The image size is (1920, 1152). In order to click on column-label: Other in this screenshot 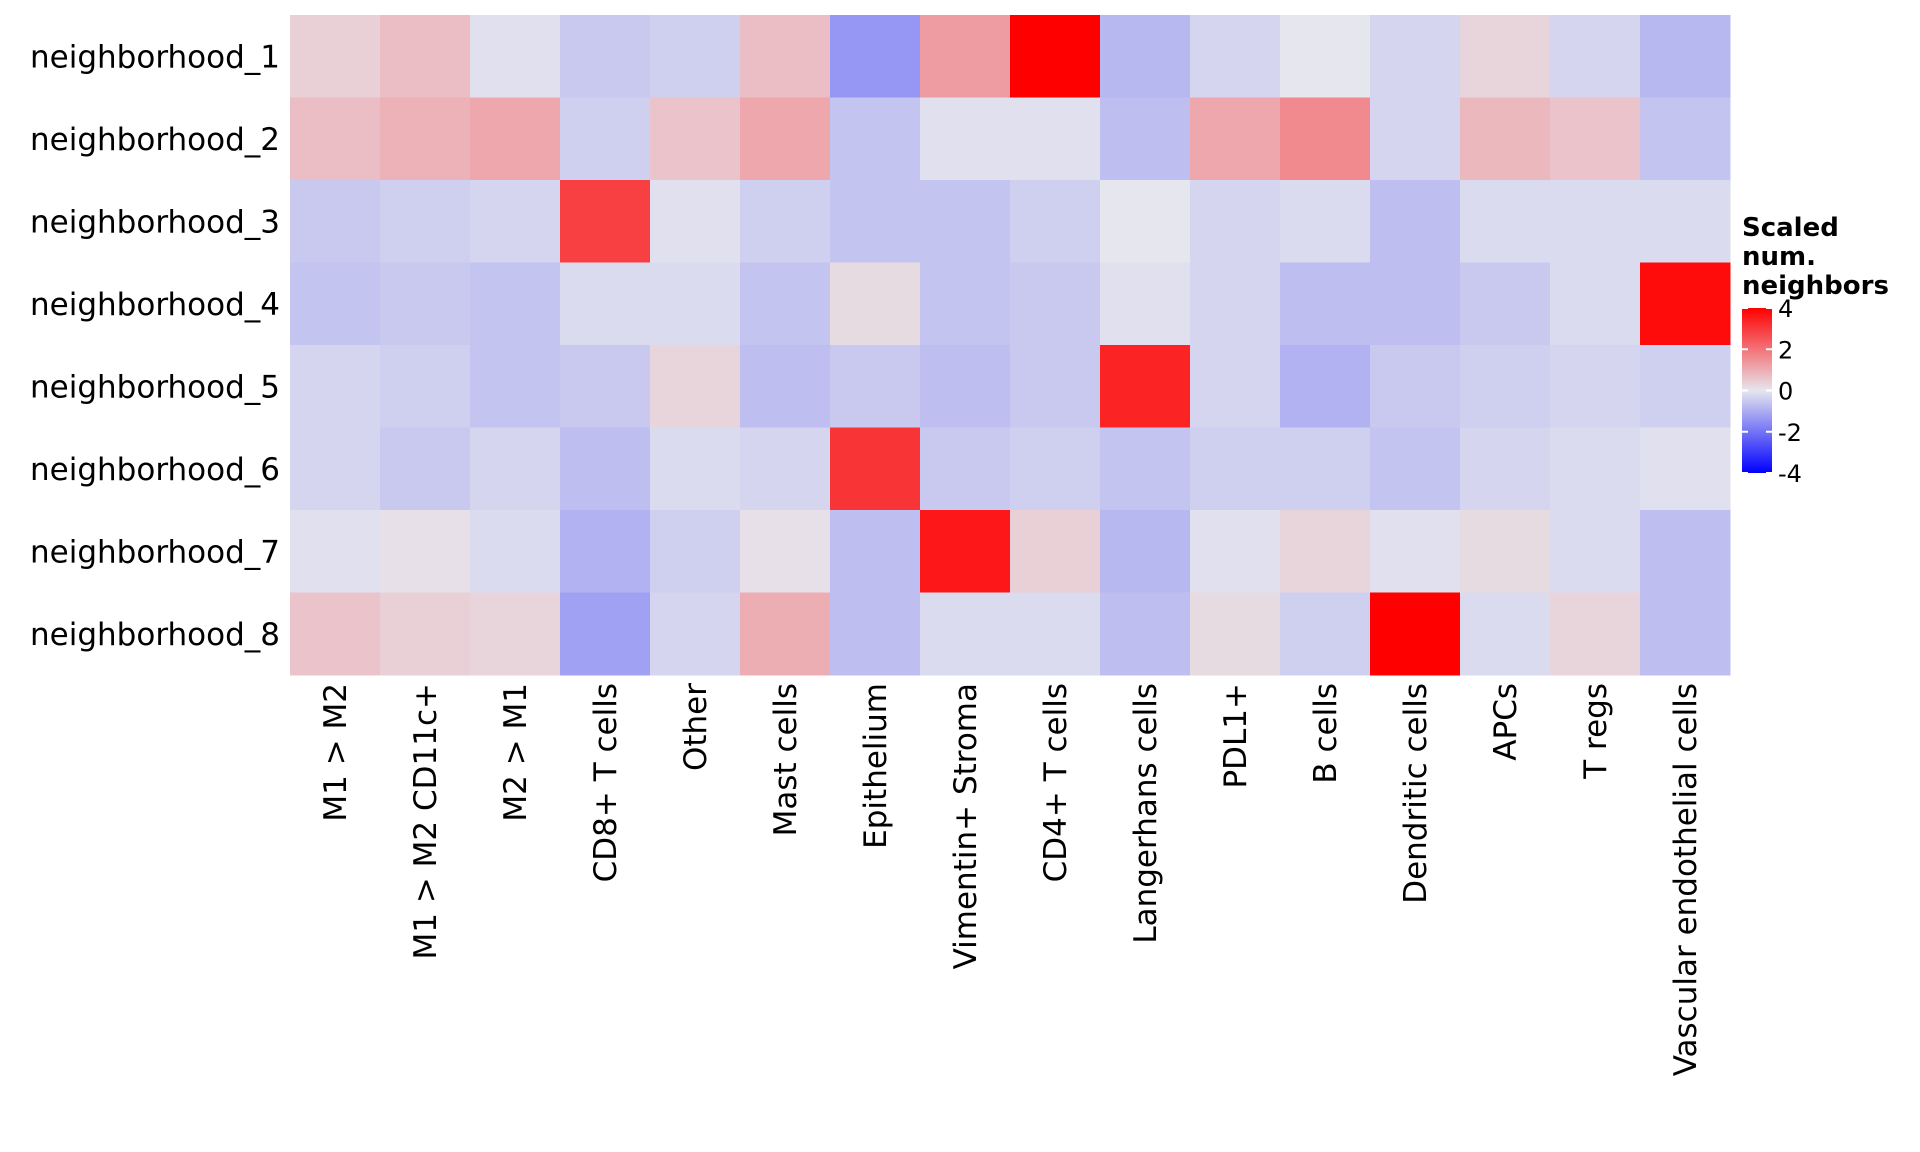, I will do `click(696, 727)`.